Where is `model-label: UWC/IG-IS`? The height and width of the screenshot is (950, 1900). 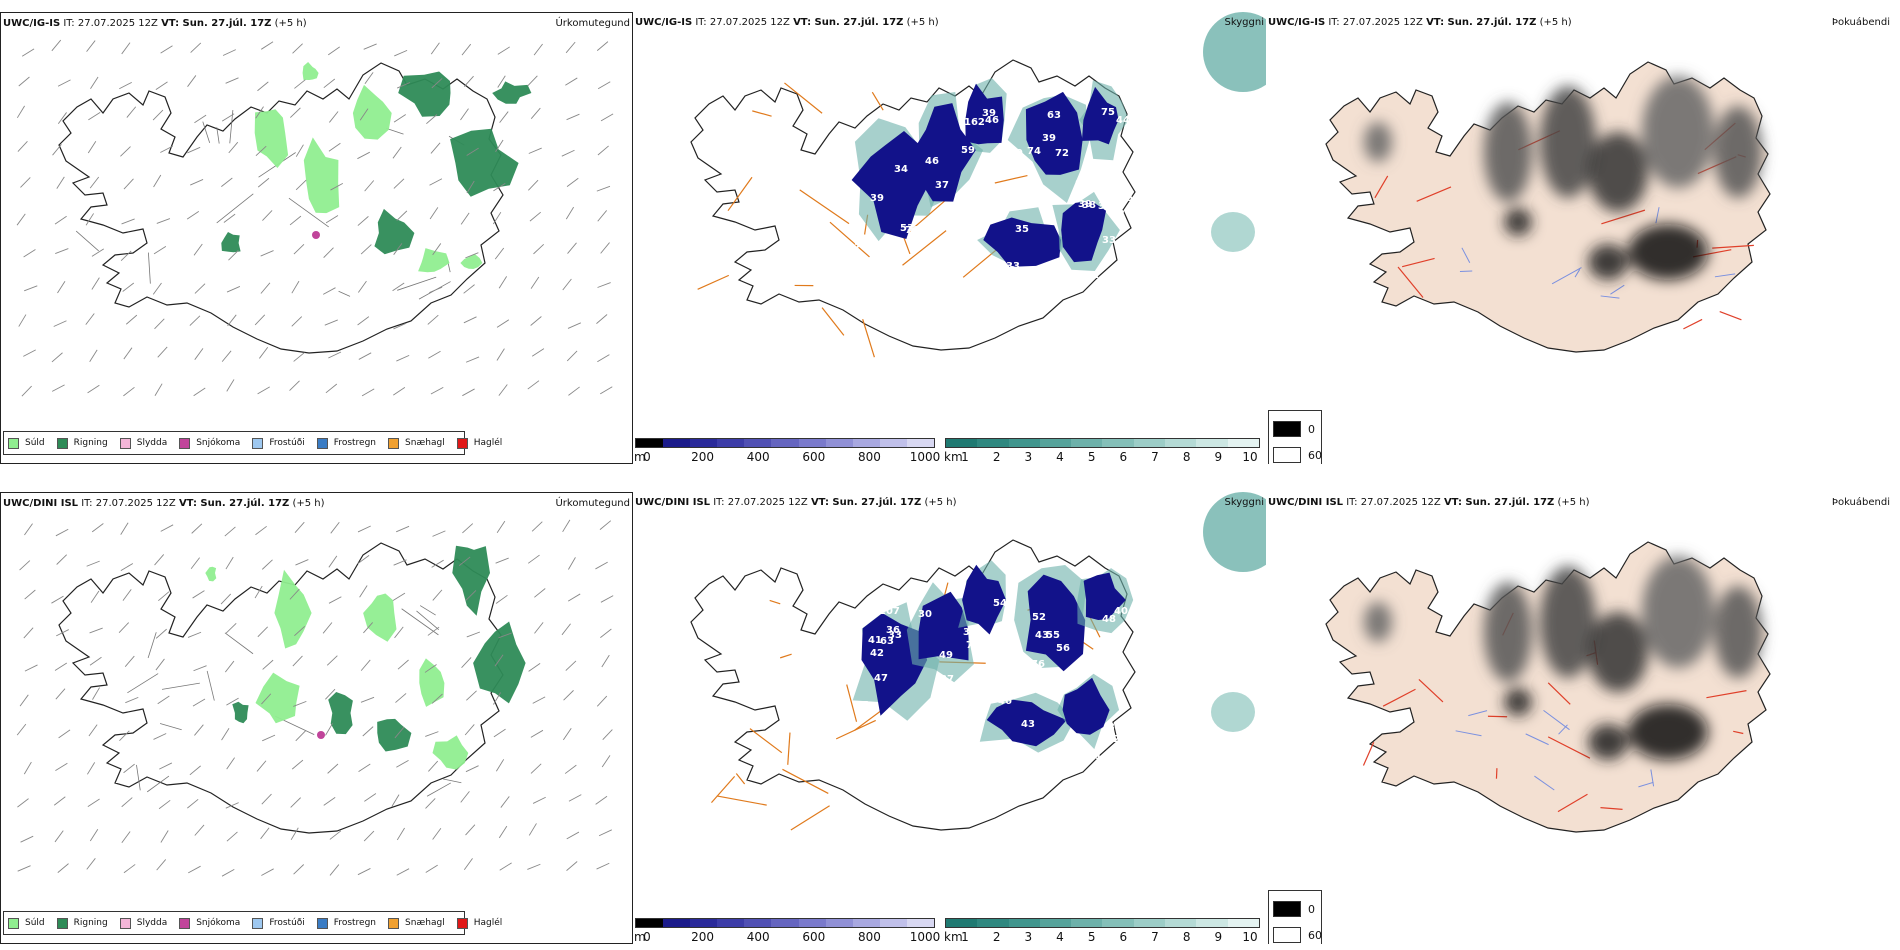
model-label: UWC/IG-IS is located at coordinates (664, 22).